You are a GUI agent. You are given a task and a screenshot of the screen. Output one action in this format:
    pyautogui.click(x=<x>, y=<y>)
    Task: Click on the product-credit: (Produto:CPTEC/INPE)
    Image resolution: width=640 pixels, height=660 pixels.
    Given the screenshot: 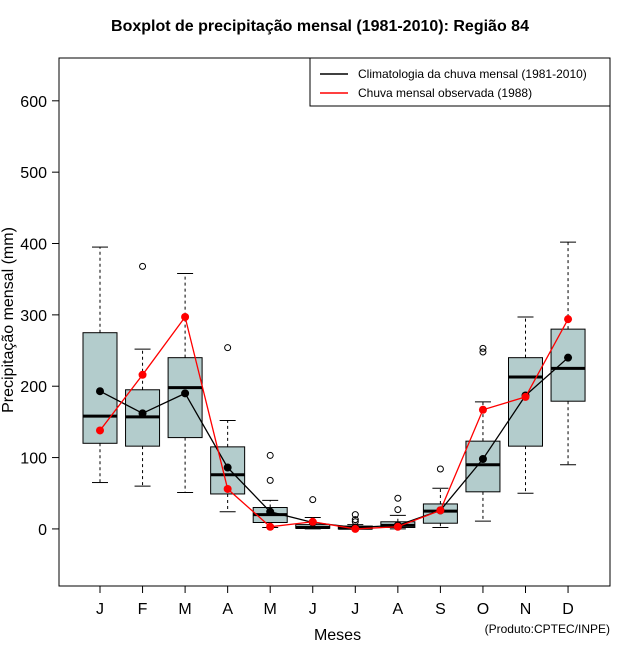 What is the action you would take?
    pyautogui.click(x=547, y=629)
    